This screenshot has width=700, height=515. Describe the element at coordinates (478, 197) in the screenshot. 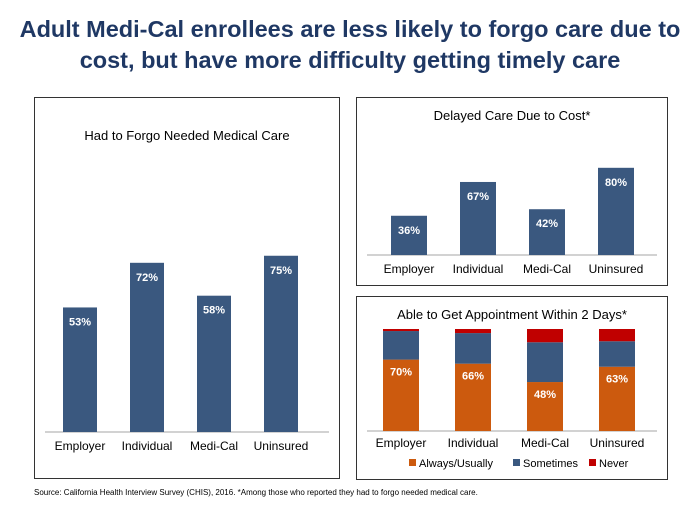

I see `data-label-individual: 67%` at that location.